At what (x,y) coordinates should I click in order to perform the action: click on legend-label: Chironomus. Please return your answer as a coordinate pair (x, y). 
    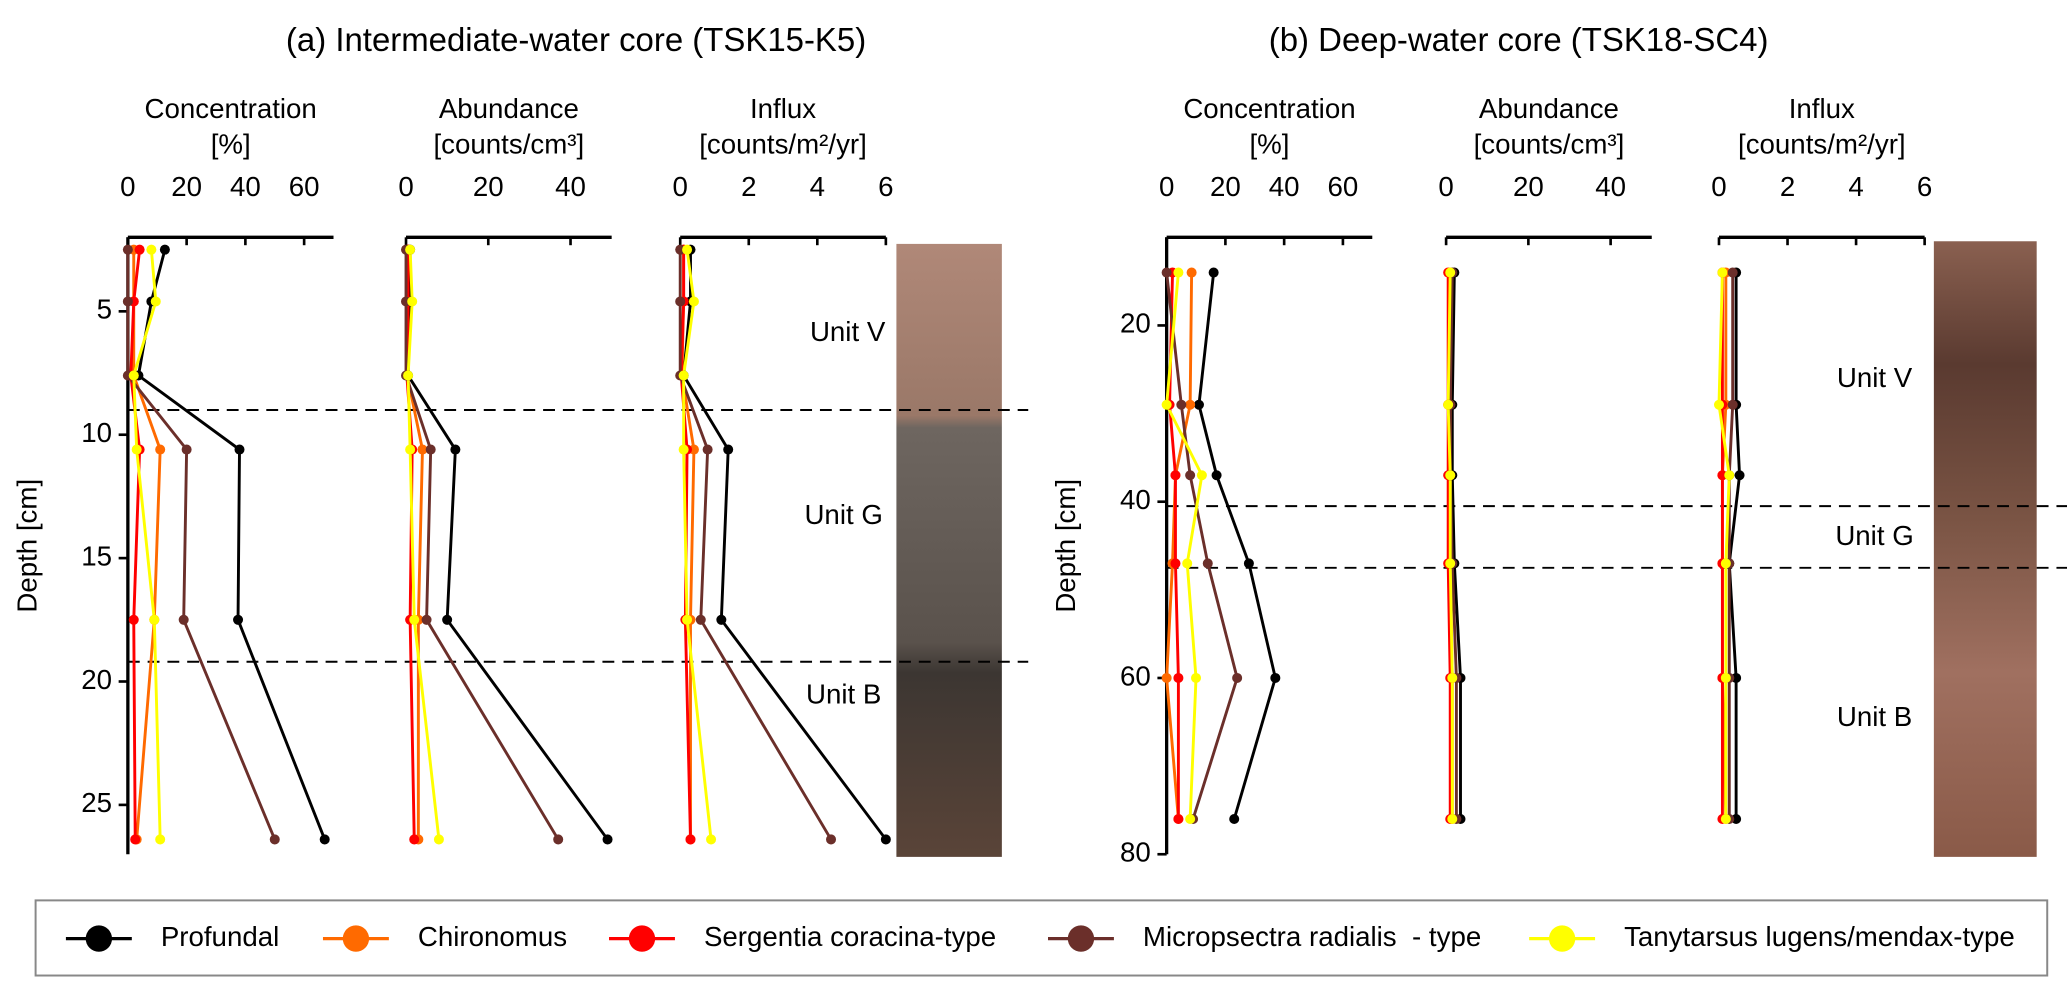
    Looking at the image, I should click on (492, 936).